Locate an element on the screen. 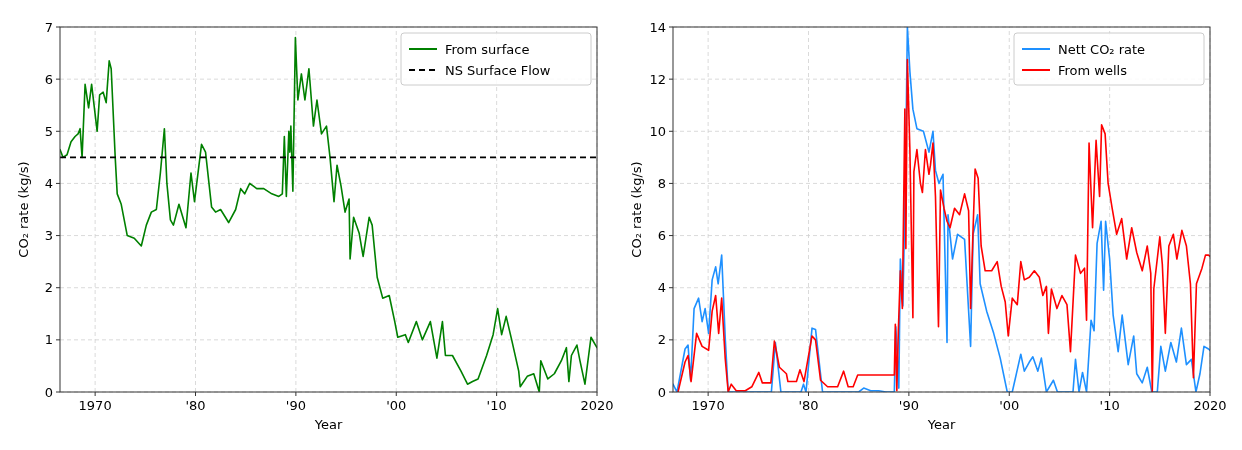 The image size is (1242, 450). y-tick-label: 1 is located at coordinates (48, 340).